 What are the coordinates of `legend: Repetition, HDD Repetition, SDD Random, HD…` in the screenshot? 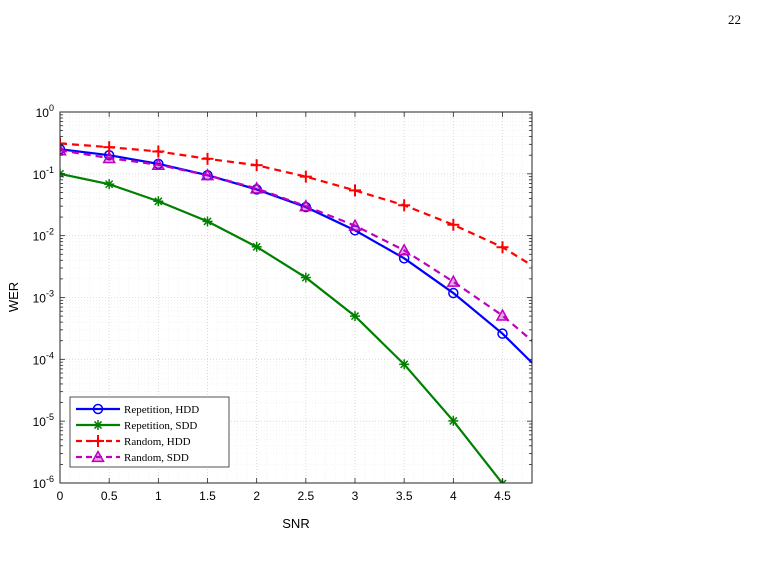 It's located at (149, 432).